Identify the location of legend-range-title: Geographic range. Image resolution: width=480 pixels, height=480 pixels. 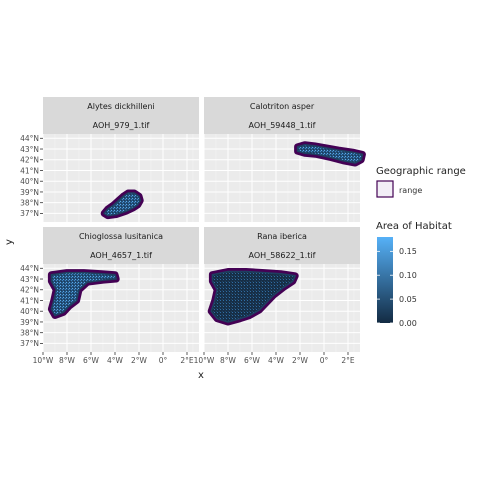
(421, 171).